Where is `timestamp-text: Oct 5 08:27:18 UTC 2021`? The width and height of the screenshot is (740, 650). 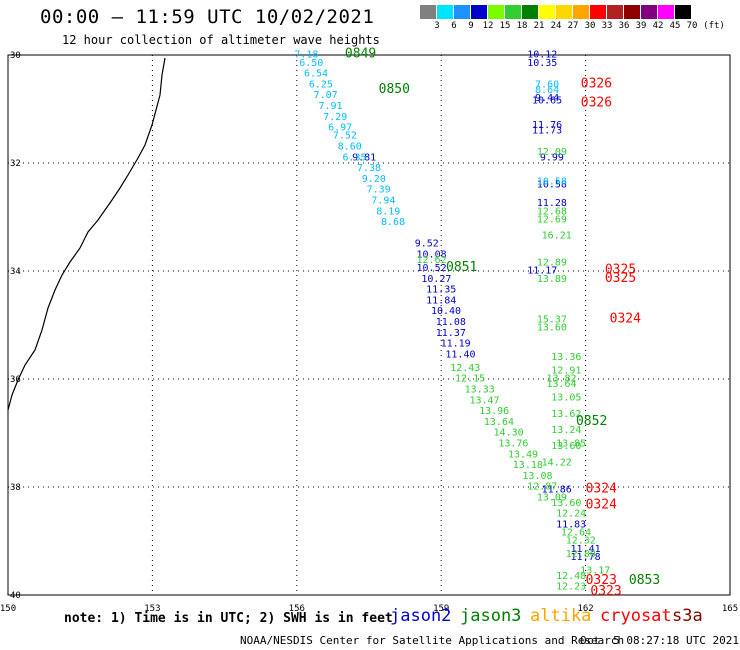 timestamp-text: Oct 5 08:27:18 UTC 2021 is located at coordinates (659, 640).